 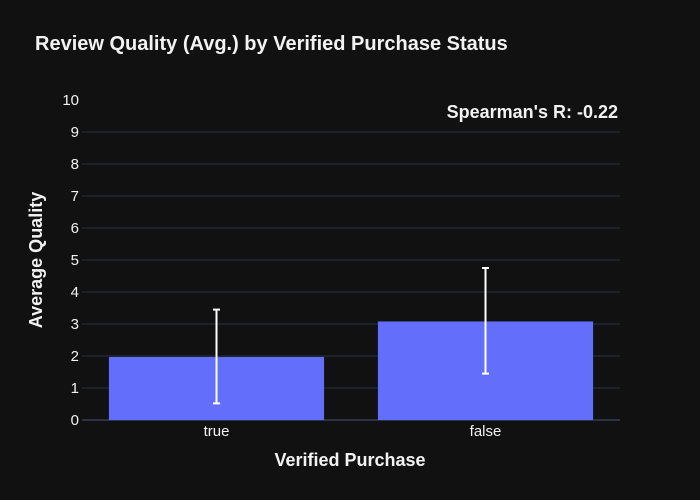 What do you see at coordinates (216, 356) in the screenshot?
I see `error-bar-true` at bounding box center [216, 356].